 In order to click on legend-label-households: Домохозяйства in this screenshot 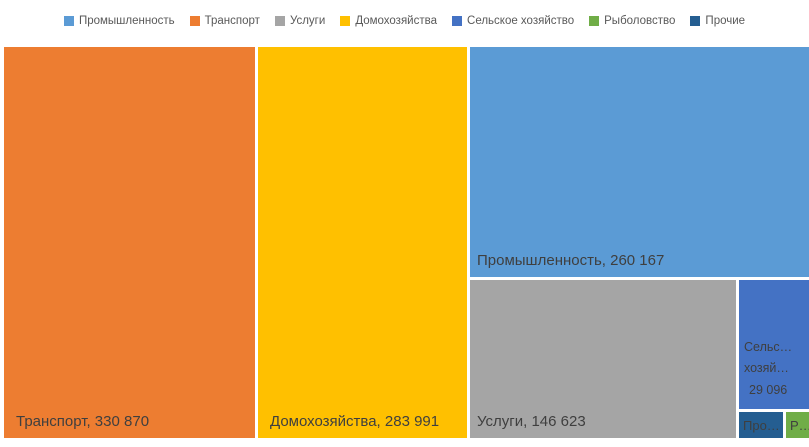, I will do `click(396, 21)`.